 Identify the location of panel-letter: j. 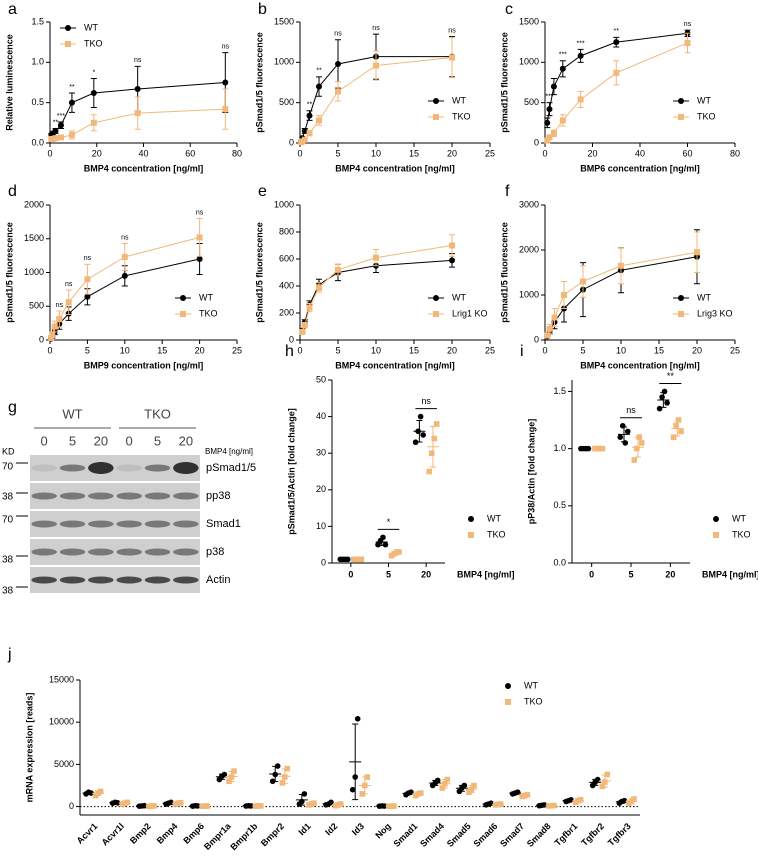
(9, 654).